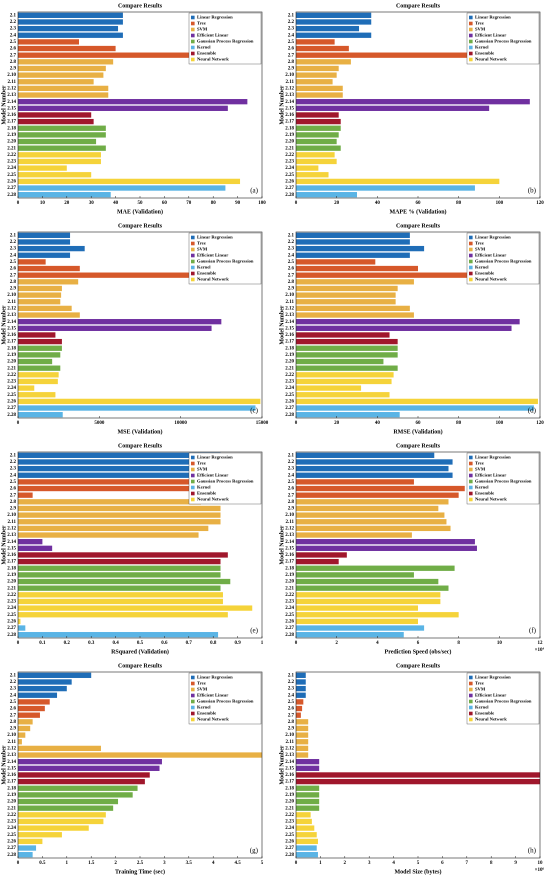 The image size is (550, 878). I want to click on legend-label: Efficient Linear, so click(490, 255).